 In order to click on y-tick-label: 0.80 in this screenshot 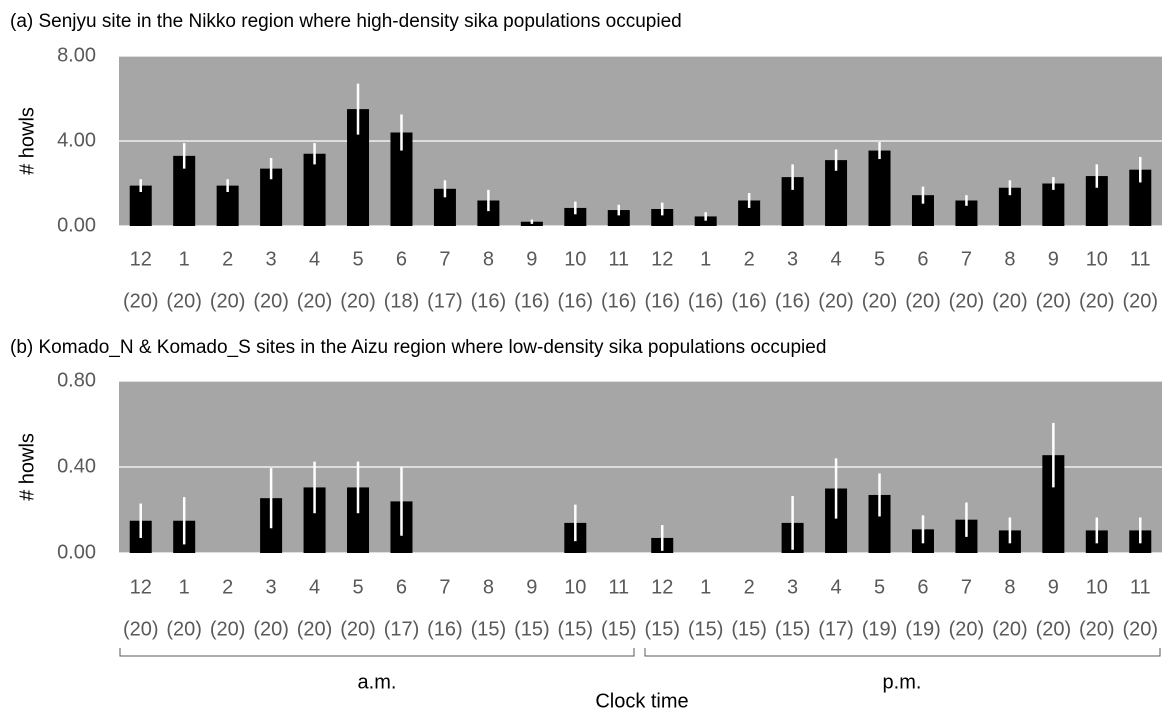, I will do `click(76, 380)`.